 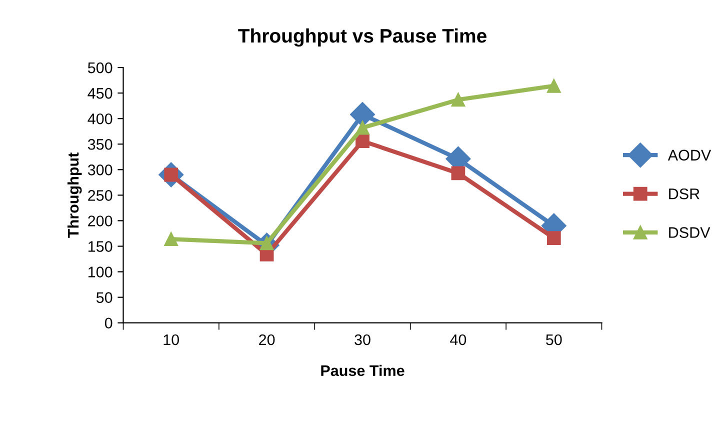 What do you see at coordinates (689, 232) in the screenshot?
I see `legend-label: DSDV` at bounding box center [689, 232].